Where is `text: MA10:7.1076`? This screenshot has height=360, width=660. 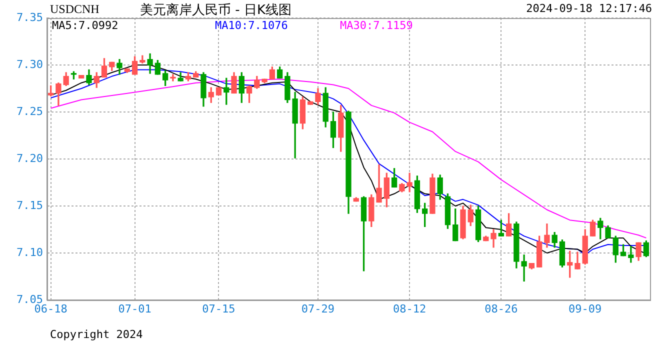
text: MA10:7.1076 is located at coordinates (251, 25).